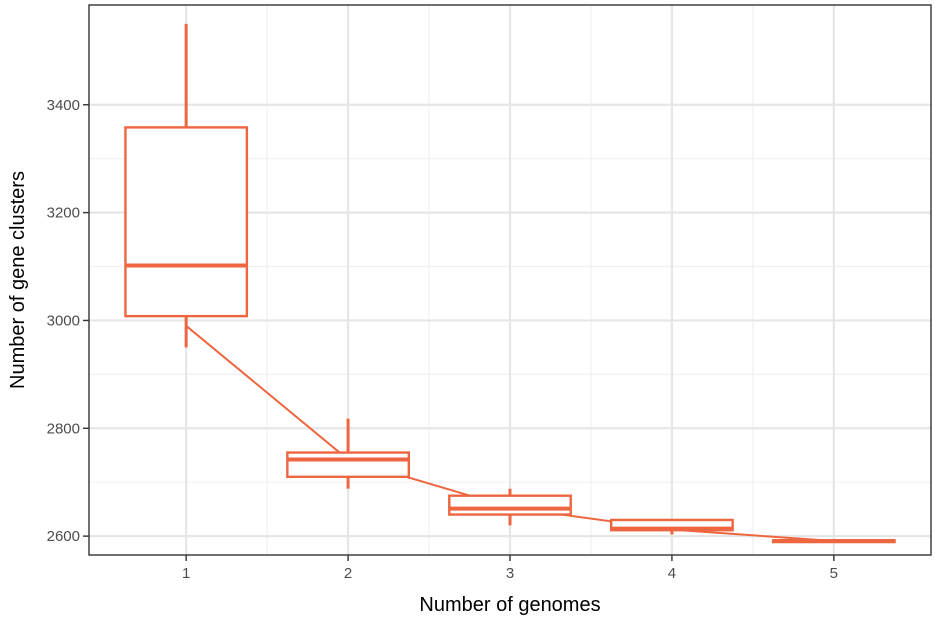  Describe the element at coordinates (63, 105) in the screenshot. I see `y-tick-label: 3400` at that location.